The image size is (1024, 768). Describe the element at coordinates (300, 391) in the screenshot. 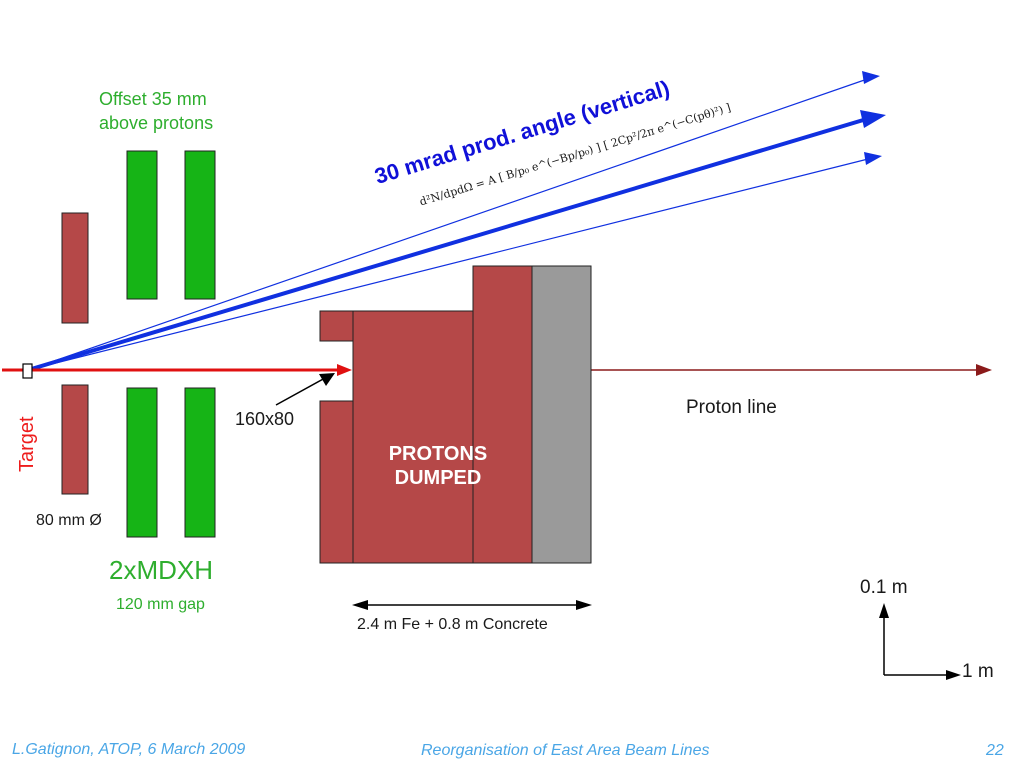

I see `aperture-pointer` at that location.